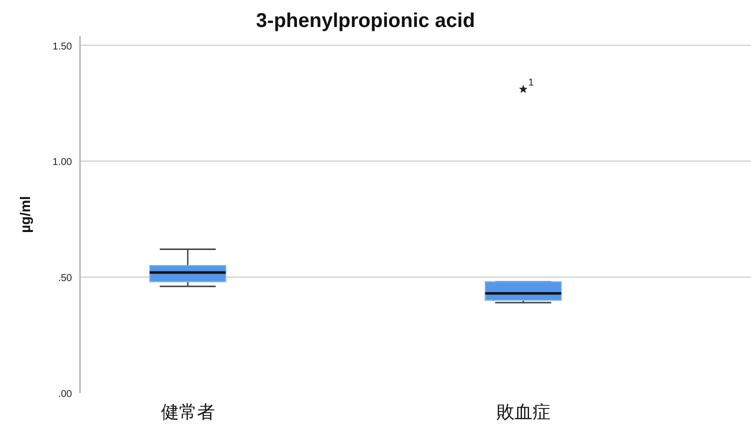 Image resolution: width=751 pixels, height=424 pixels. I want to click on y-tick-label: 1.50, so click(62, 46).